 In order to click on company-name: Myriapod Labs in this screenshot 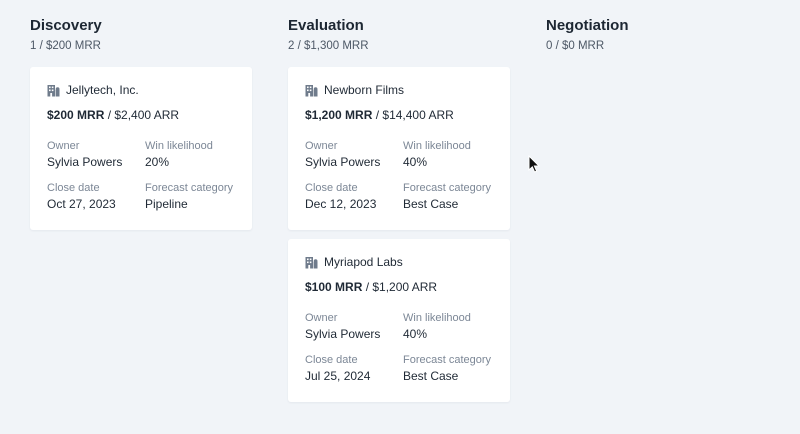, I will do `click(363, 262)`.